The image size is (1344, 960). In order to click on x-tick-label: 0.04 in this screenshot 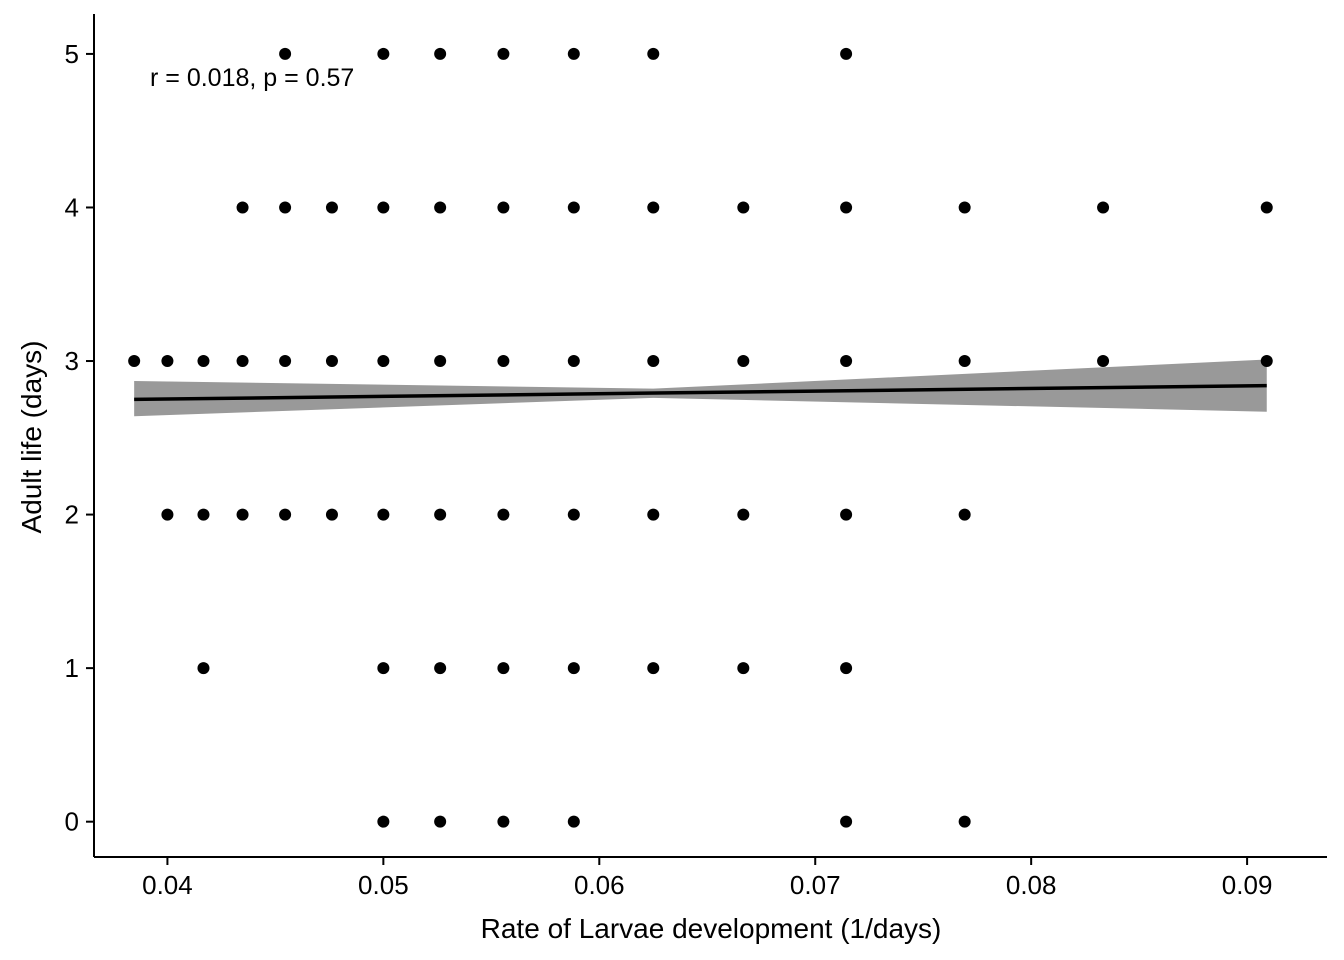, I will do `click(167, 885)`.